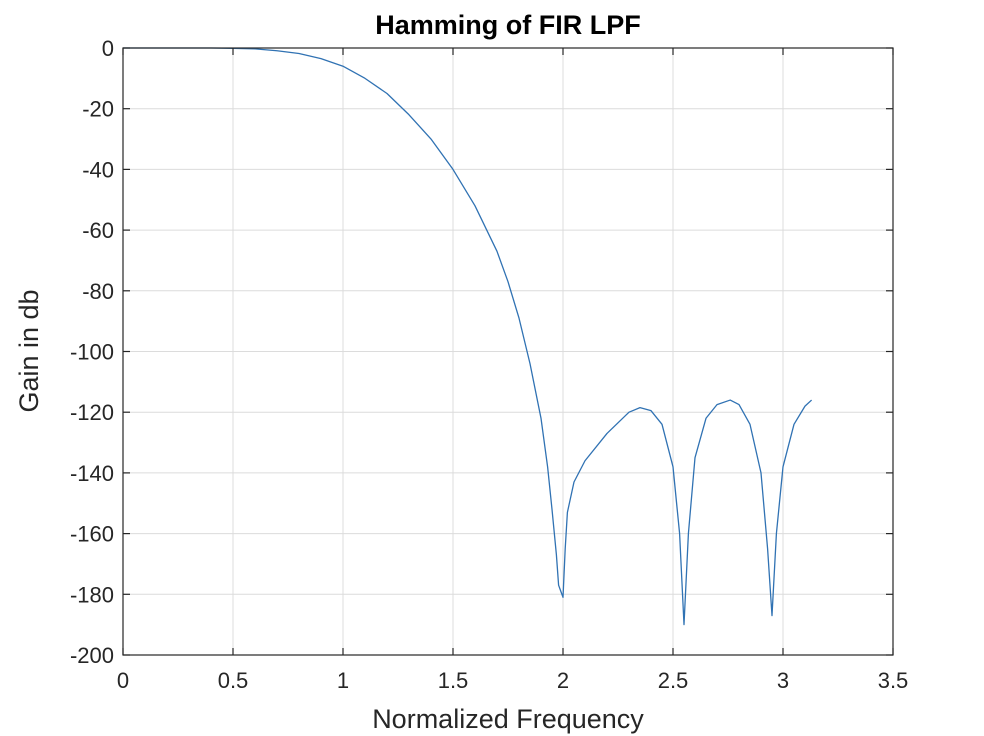 The image size is (984, 736). What do you see at coordinates (783, 680) in the screenshot?
I see `x-tick-label: 3` at bounding box center [783, 680].